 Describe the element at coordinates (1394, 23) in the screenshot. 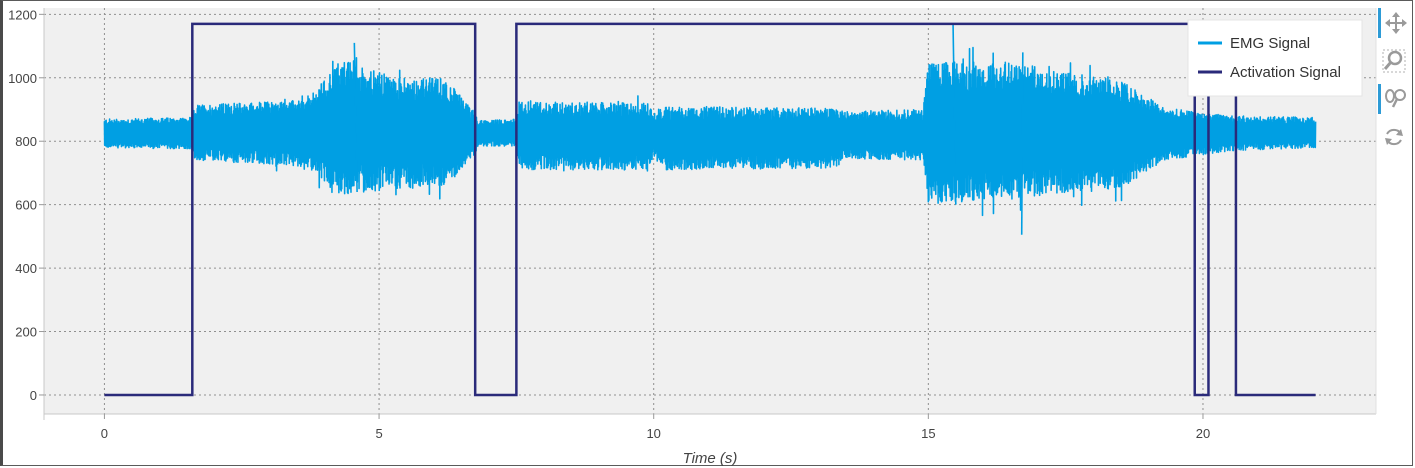

I see `pan-icon` at that location.